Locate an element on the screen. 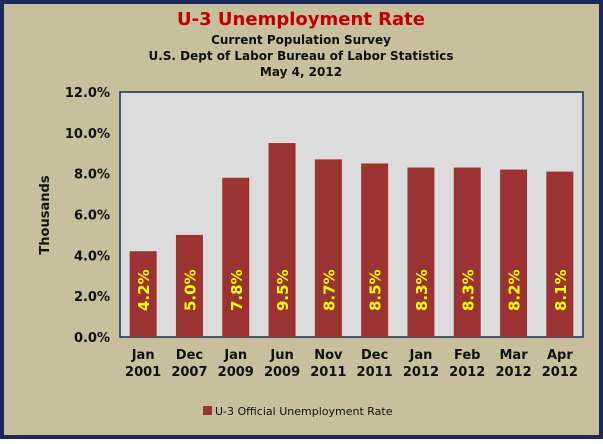 The width and height of the screenshot is (603, 444). bar-data-label: 8.2% is located at coordinates (515, 290).